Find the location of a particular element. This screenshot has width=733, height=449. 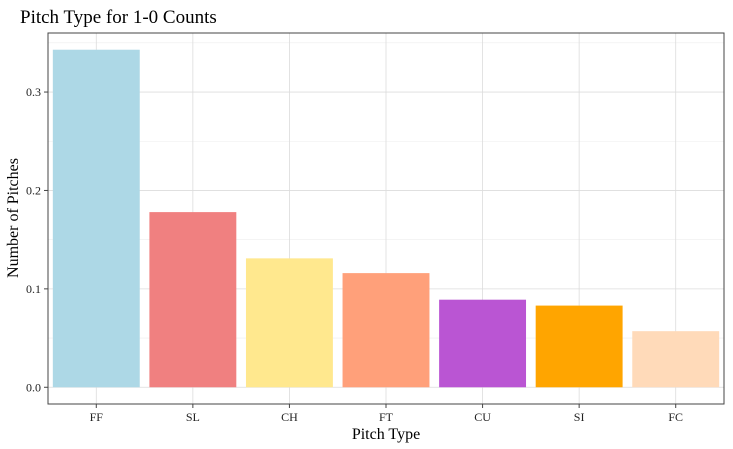

bar-ff is located at coordinates (96, 218).